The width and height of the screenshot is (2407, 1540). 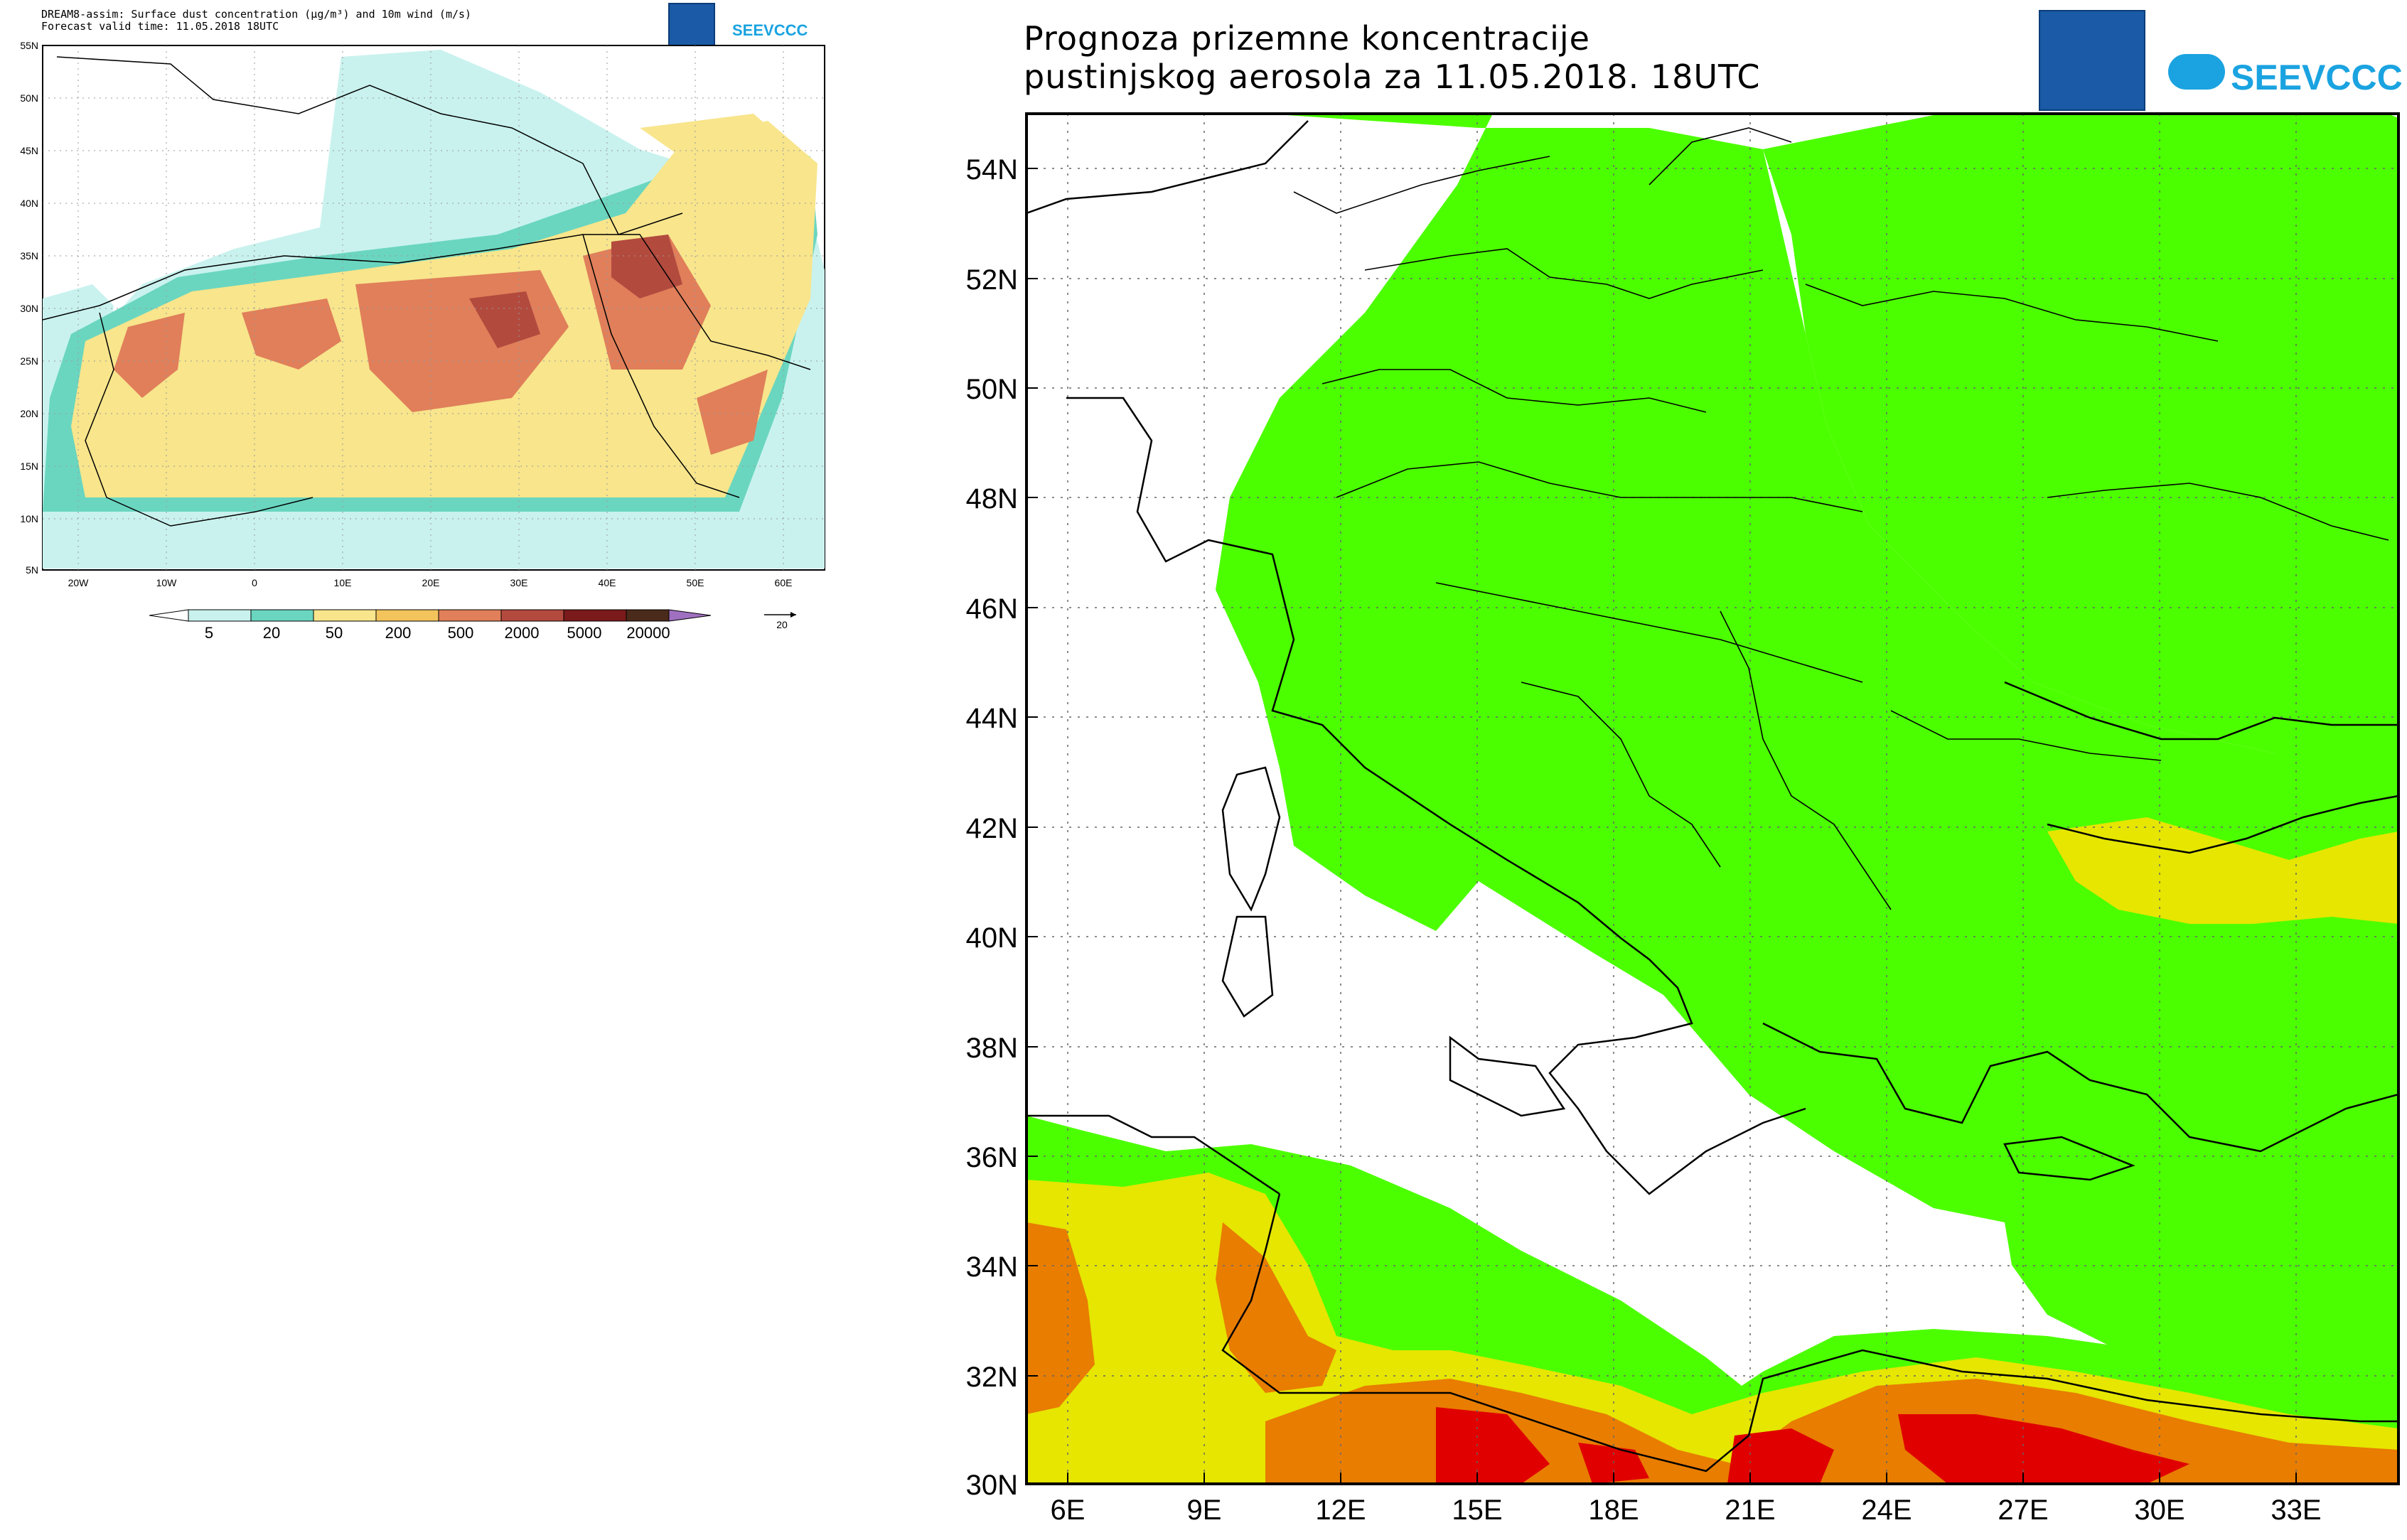 What do you see at coordinates (607, 582) in the screenshot?
I see `left-lon-label: 40E` at bounding box center [607, 582].